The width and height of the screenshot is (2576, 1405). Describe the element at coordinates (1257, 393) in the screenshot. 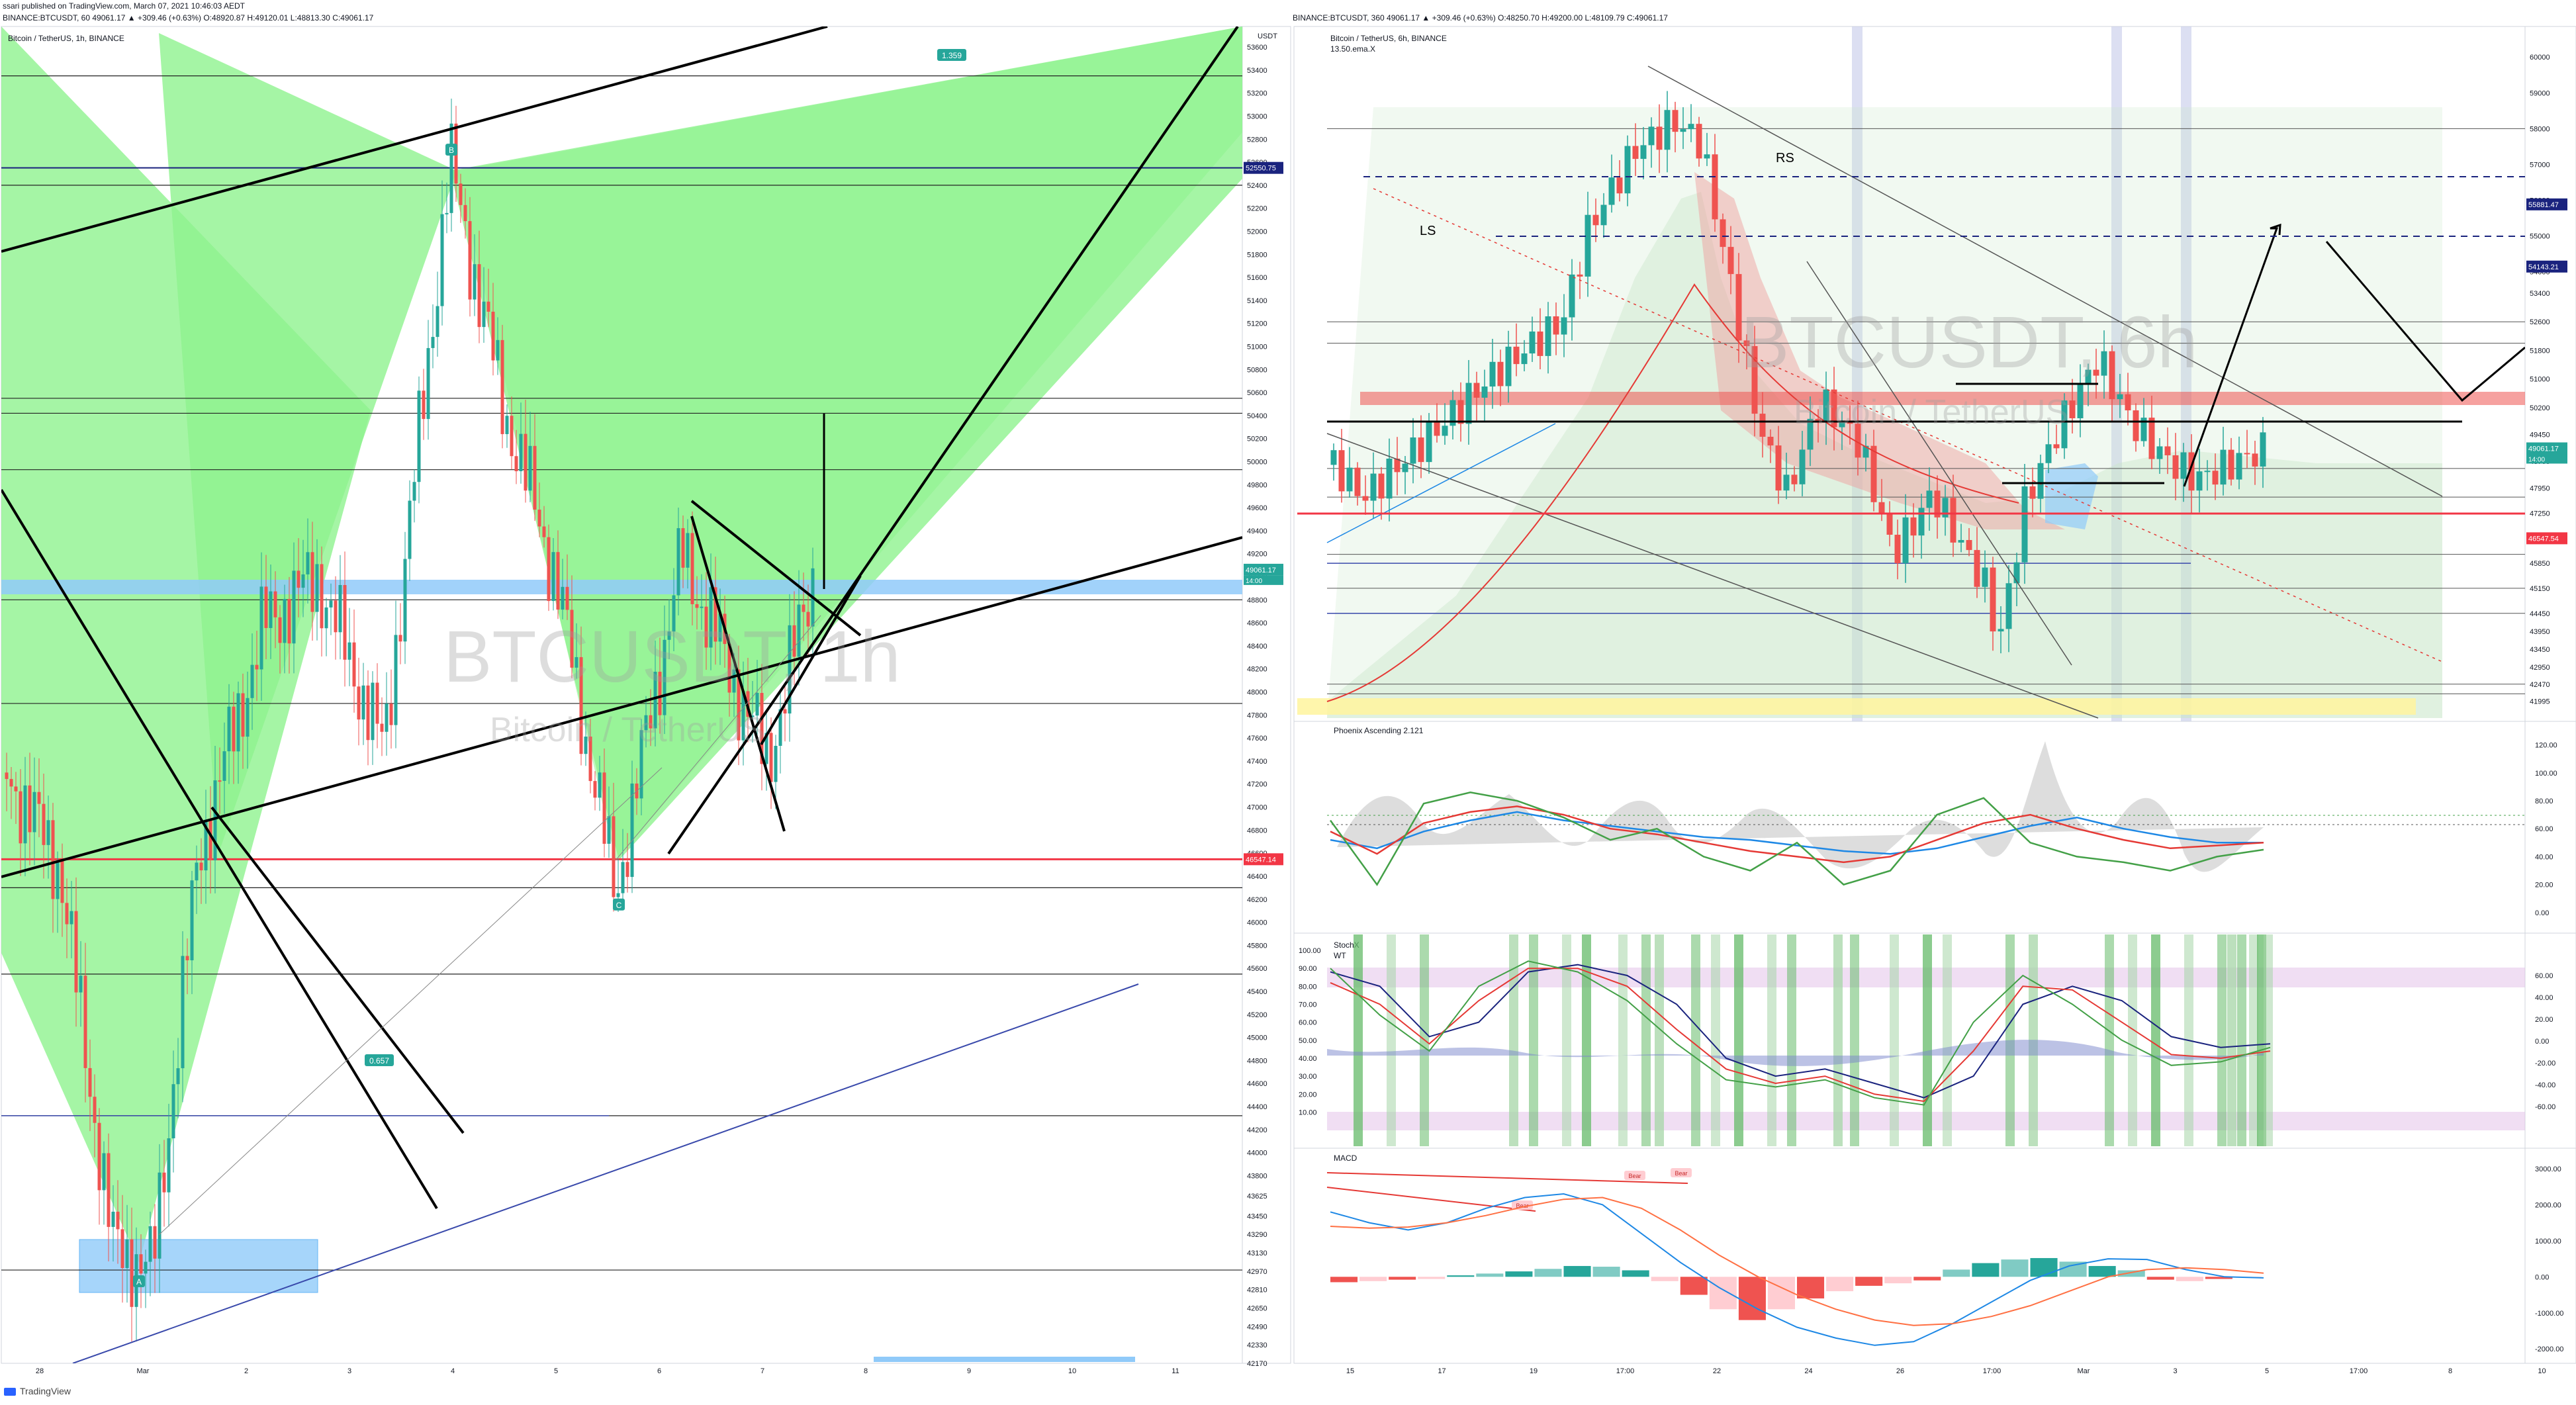

I see `left-y-tick: 50600` at that location.